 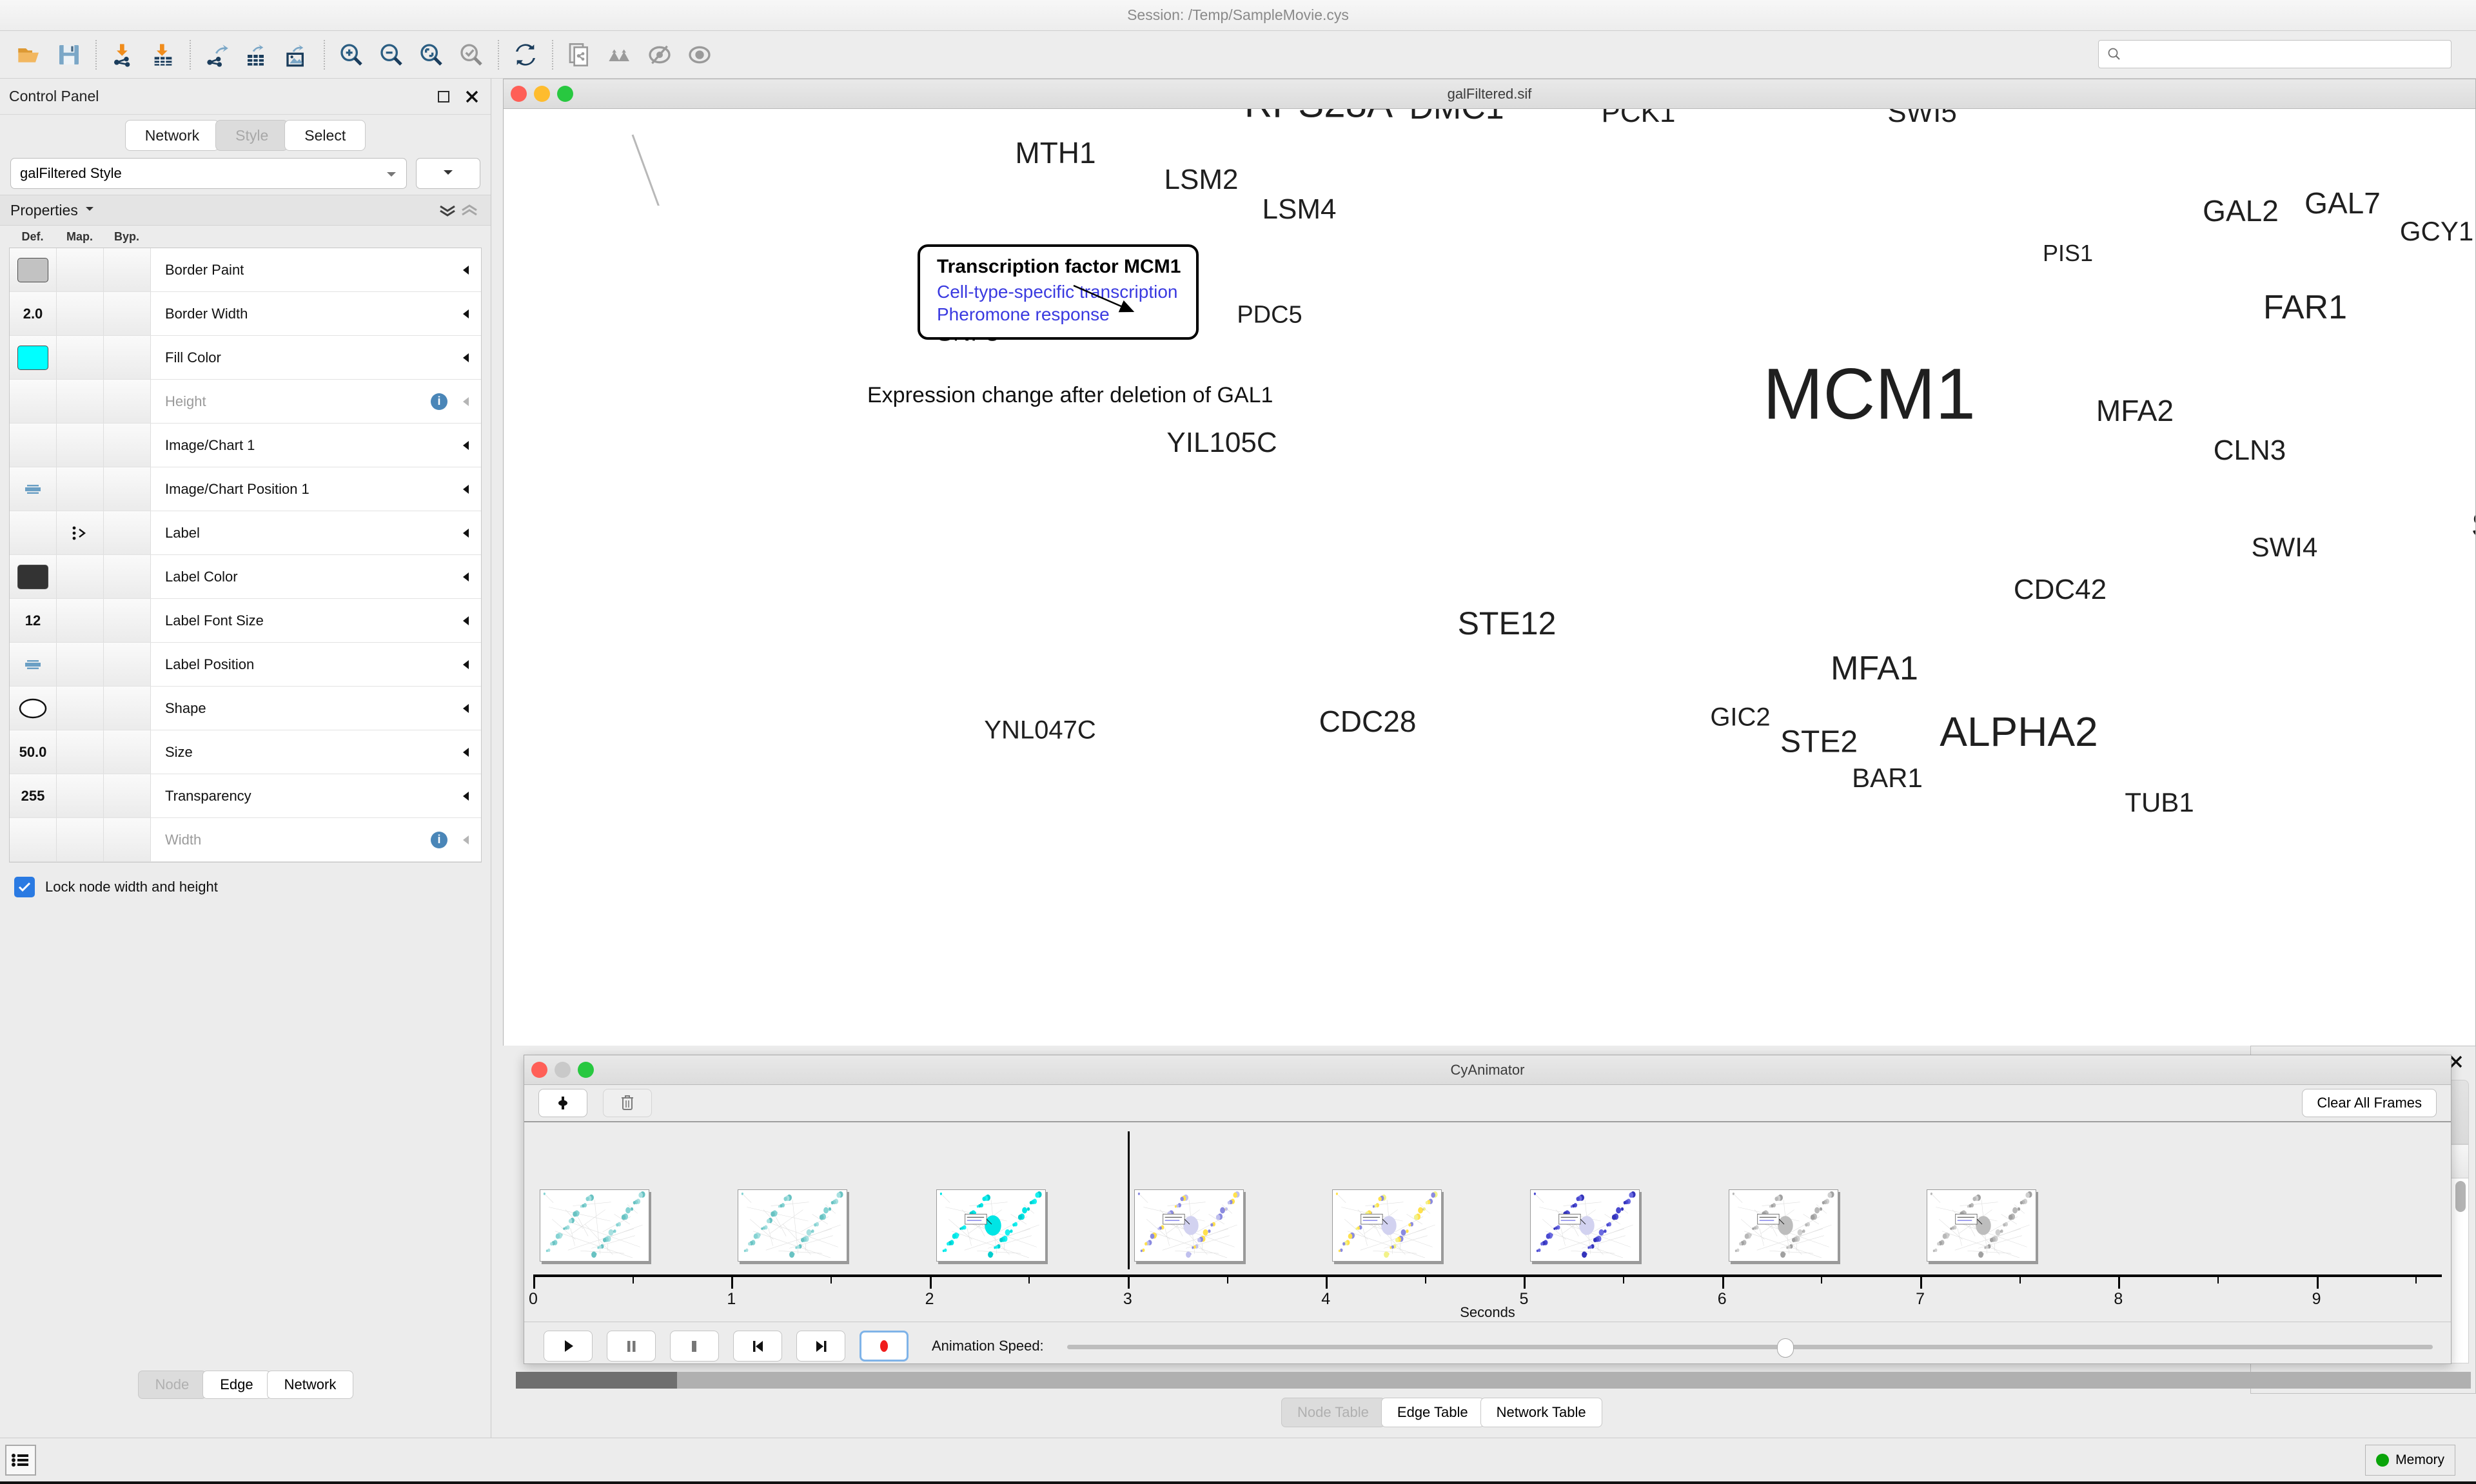 I want to click on stop-button, so click(x=694, y=1346).